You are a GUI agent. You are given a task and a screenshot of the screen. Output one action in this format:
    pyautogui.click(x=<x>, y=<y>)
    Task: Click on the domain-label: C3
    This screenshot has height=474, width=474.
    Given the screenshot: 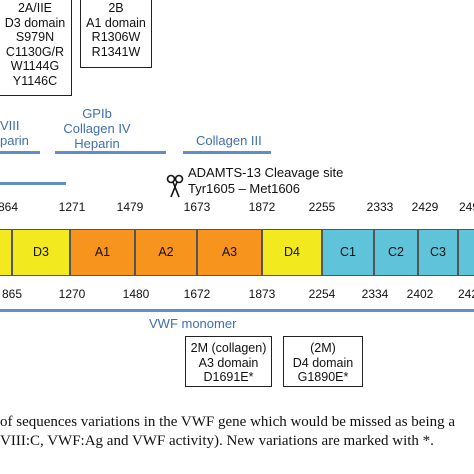 What is the action you would take?
    pyautogui.click(x=438, y=252)
    